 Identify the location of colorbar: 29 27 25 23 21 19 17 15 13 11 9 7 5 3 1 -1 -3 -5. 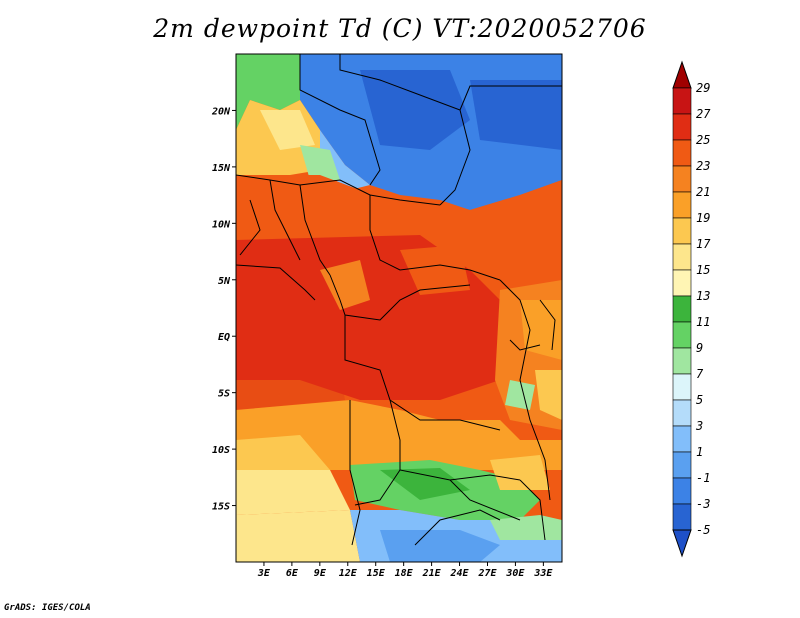
(691, 309).